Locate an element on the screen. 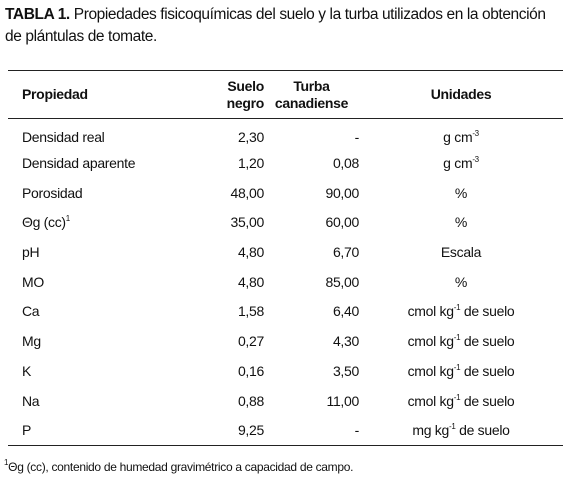  header-cell: Propiedad is located at coordinates (95, 95).